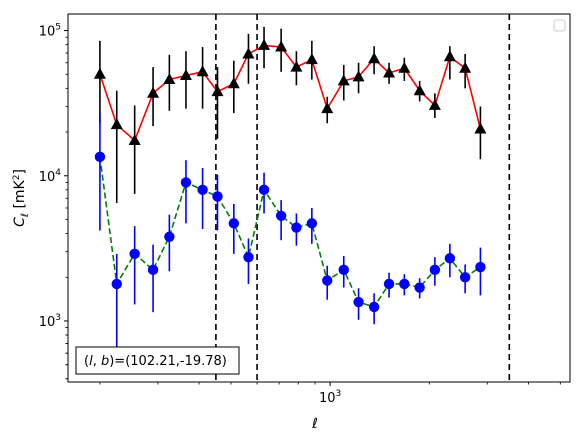 The width and height of the screenshot is (580, 441). I want to click on annotation-text: (l, b)=(102.21,-19.78), so click(155, 361).